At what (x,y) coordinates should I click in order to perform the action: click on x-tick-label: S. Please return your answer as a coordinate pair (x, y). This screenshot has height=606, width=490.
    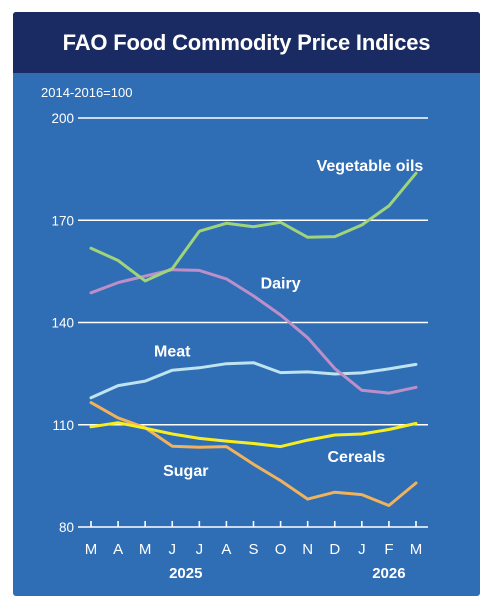
    Looking at the image, I should click on (253, 549).